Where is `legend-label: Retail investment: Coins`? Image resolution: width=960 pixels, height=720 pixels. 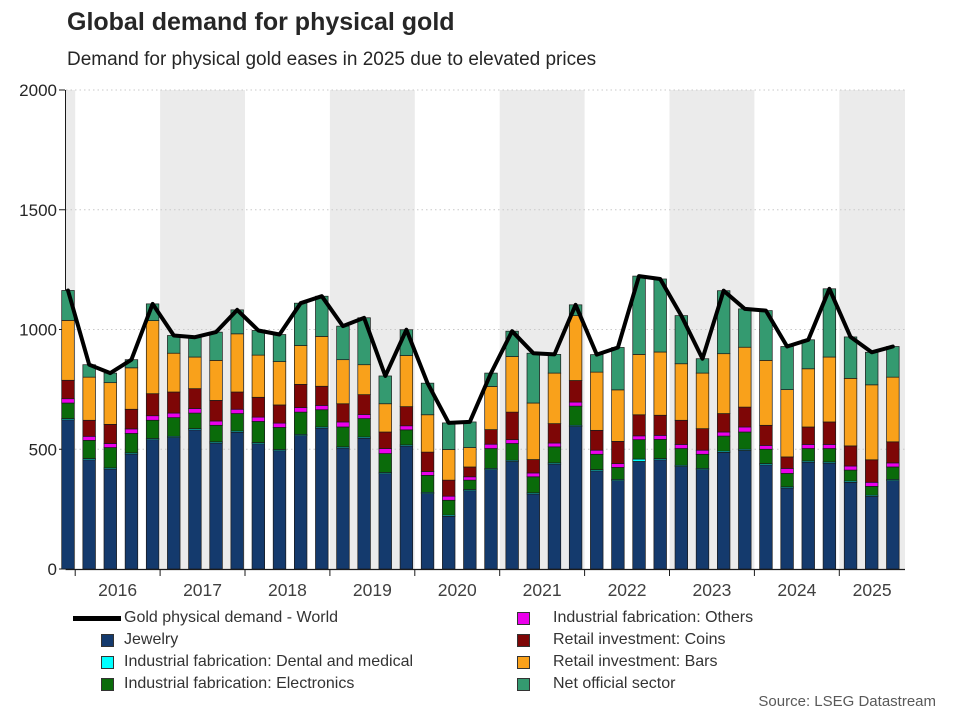 legend-label: Retail investment: Coins is located at coordinates (639, 639).